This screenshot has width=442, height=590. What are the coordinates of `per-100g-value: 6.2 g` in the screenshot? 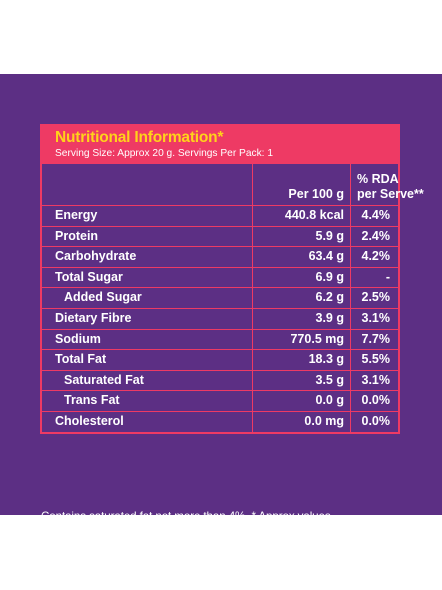 It's located at (301, 298).